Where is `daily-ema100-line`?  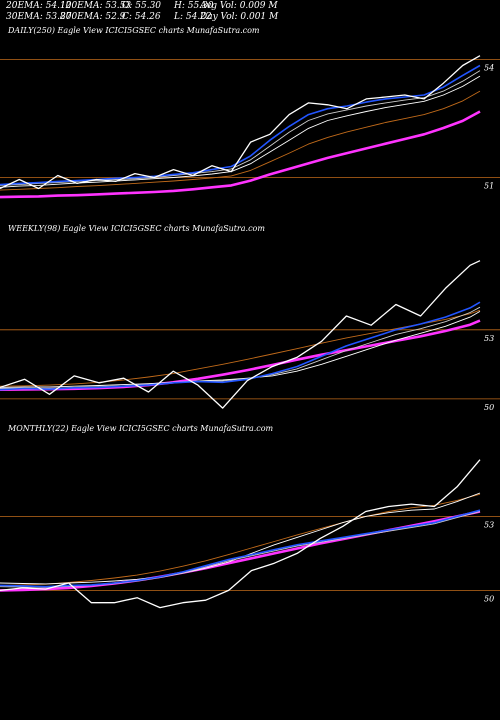 daily-ema100-line is located at coordinates (240, 140).